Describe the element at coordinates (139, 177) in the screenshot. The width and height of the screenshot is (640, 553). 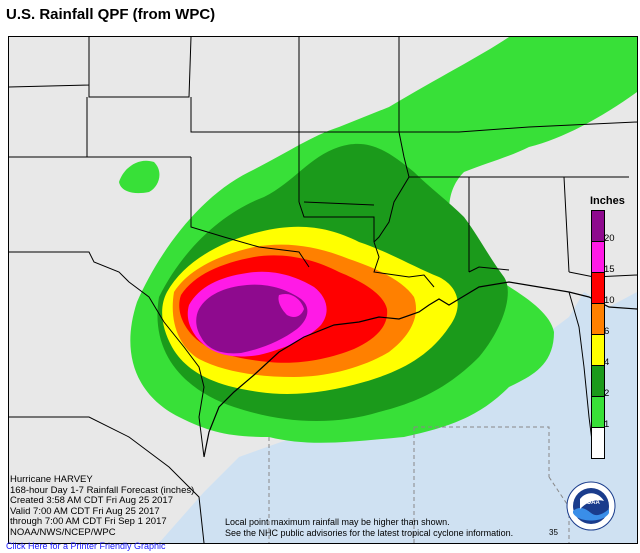
I see `rain-patch-nw` at that location.